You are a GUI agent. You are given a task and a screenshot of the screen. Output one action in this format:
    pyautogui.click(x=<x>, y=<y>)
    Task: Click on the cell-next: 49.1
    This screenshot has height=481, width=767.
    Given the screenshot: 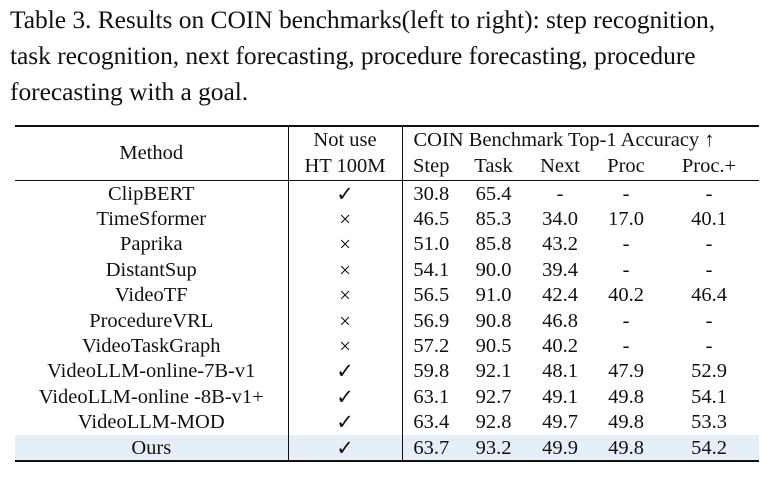 What is the action you would take?
    pyautogui.click(x=560, y=396)
    